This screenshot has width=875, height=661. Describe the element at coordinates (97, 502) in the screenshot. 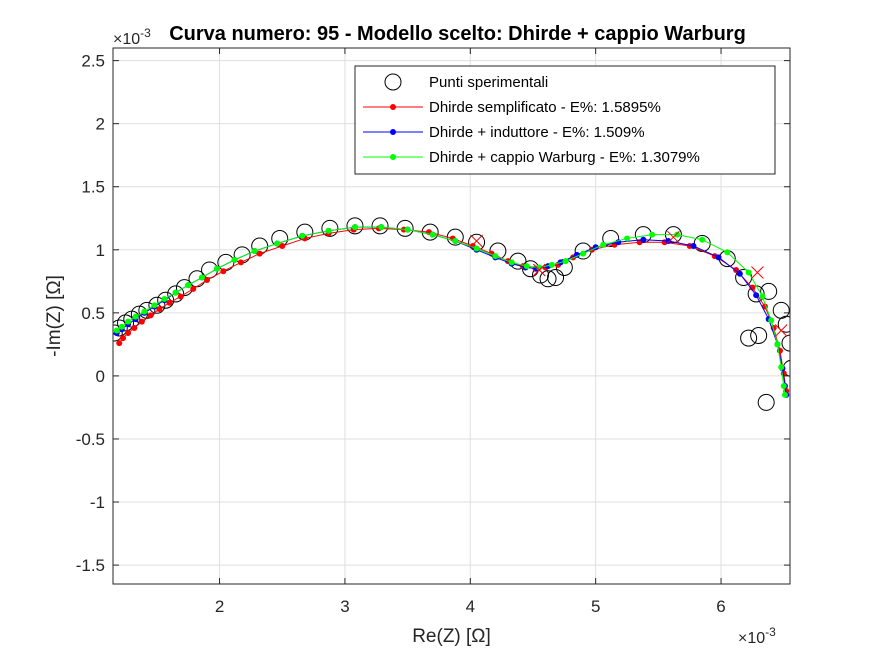

I see `y-tick-label: -1` at that location.